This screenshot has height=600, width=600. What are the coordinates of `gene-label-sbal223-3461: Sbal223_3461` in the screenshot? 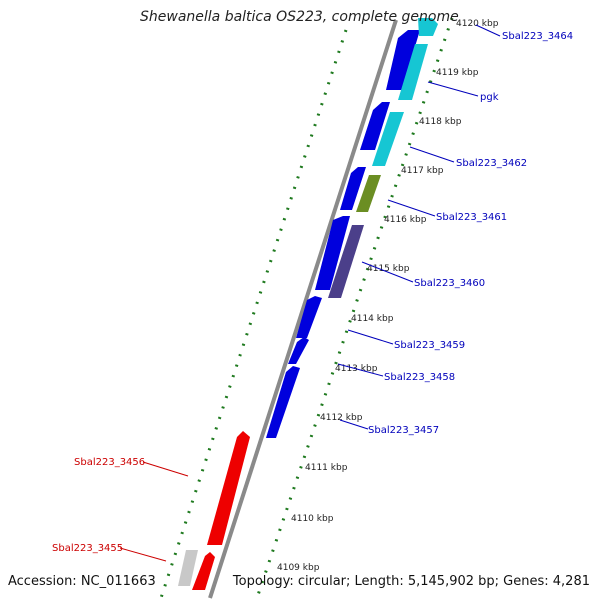 It's located at (471, 217).